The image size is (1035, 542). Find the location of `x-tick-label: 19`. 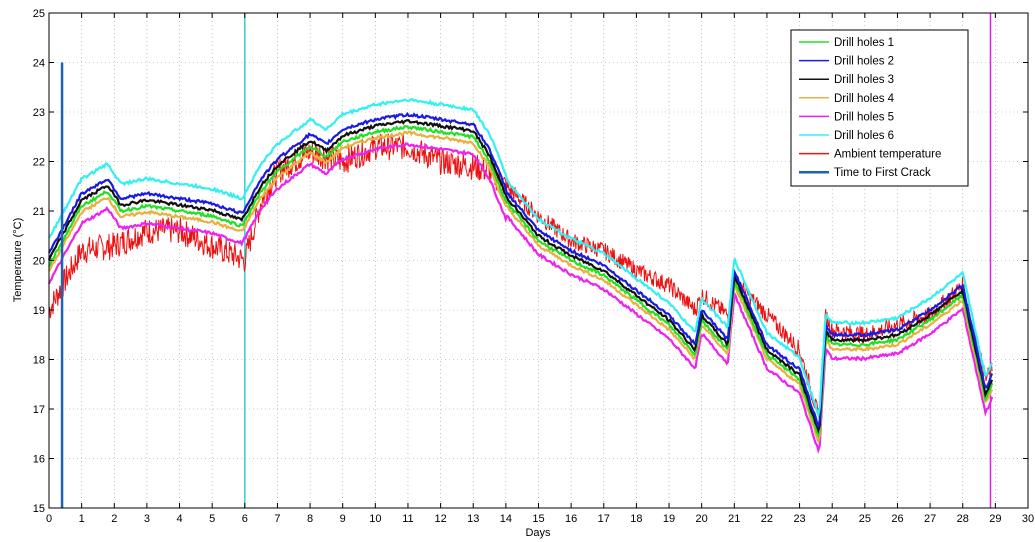

x-tick-label: 19 is located at coordinates (669, 519).